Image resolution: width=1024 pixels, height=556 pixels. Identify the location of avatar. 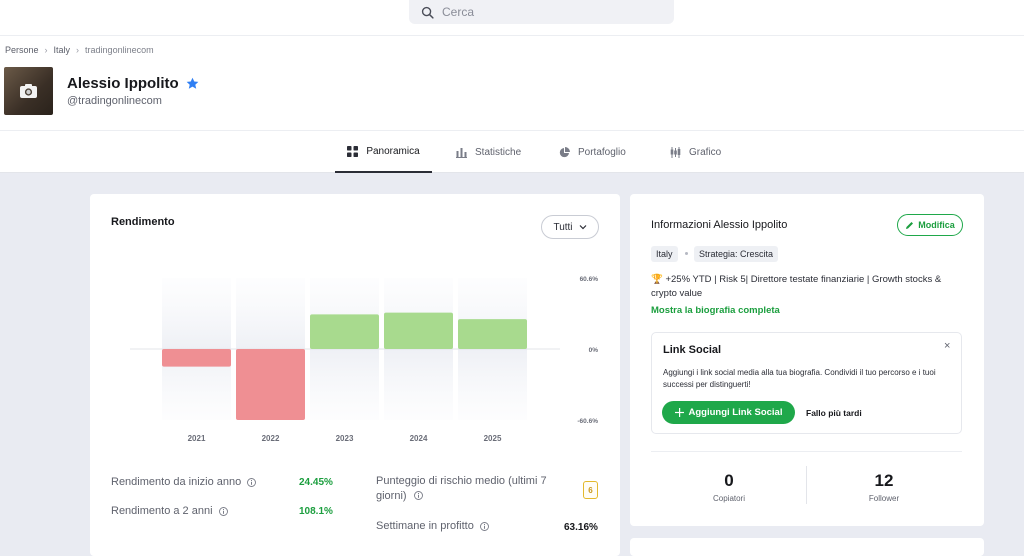
(28, 91).